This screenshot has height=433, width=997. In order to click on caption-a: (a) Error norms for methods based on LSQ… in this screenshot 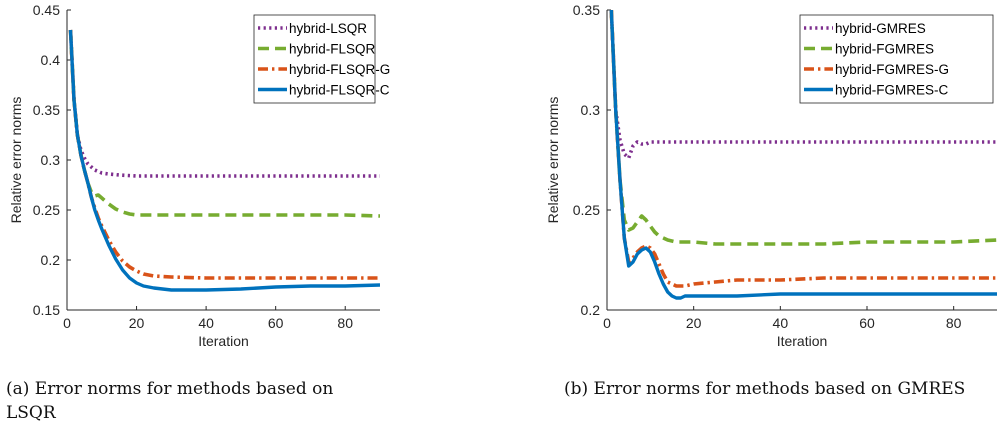, I will do `click(170, 401)`.